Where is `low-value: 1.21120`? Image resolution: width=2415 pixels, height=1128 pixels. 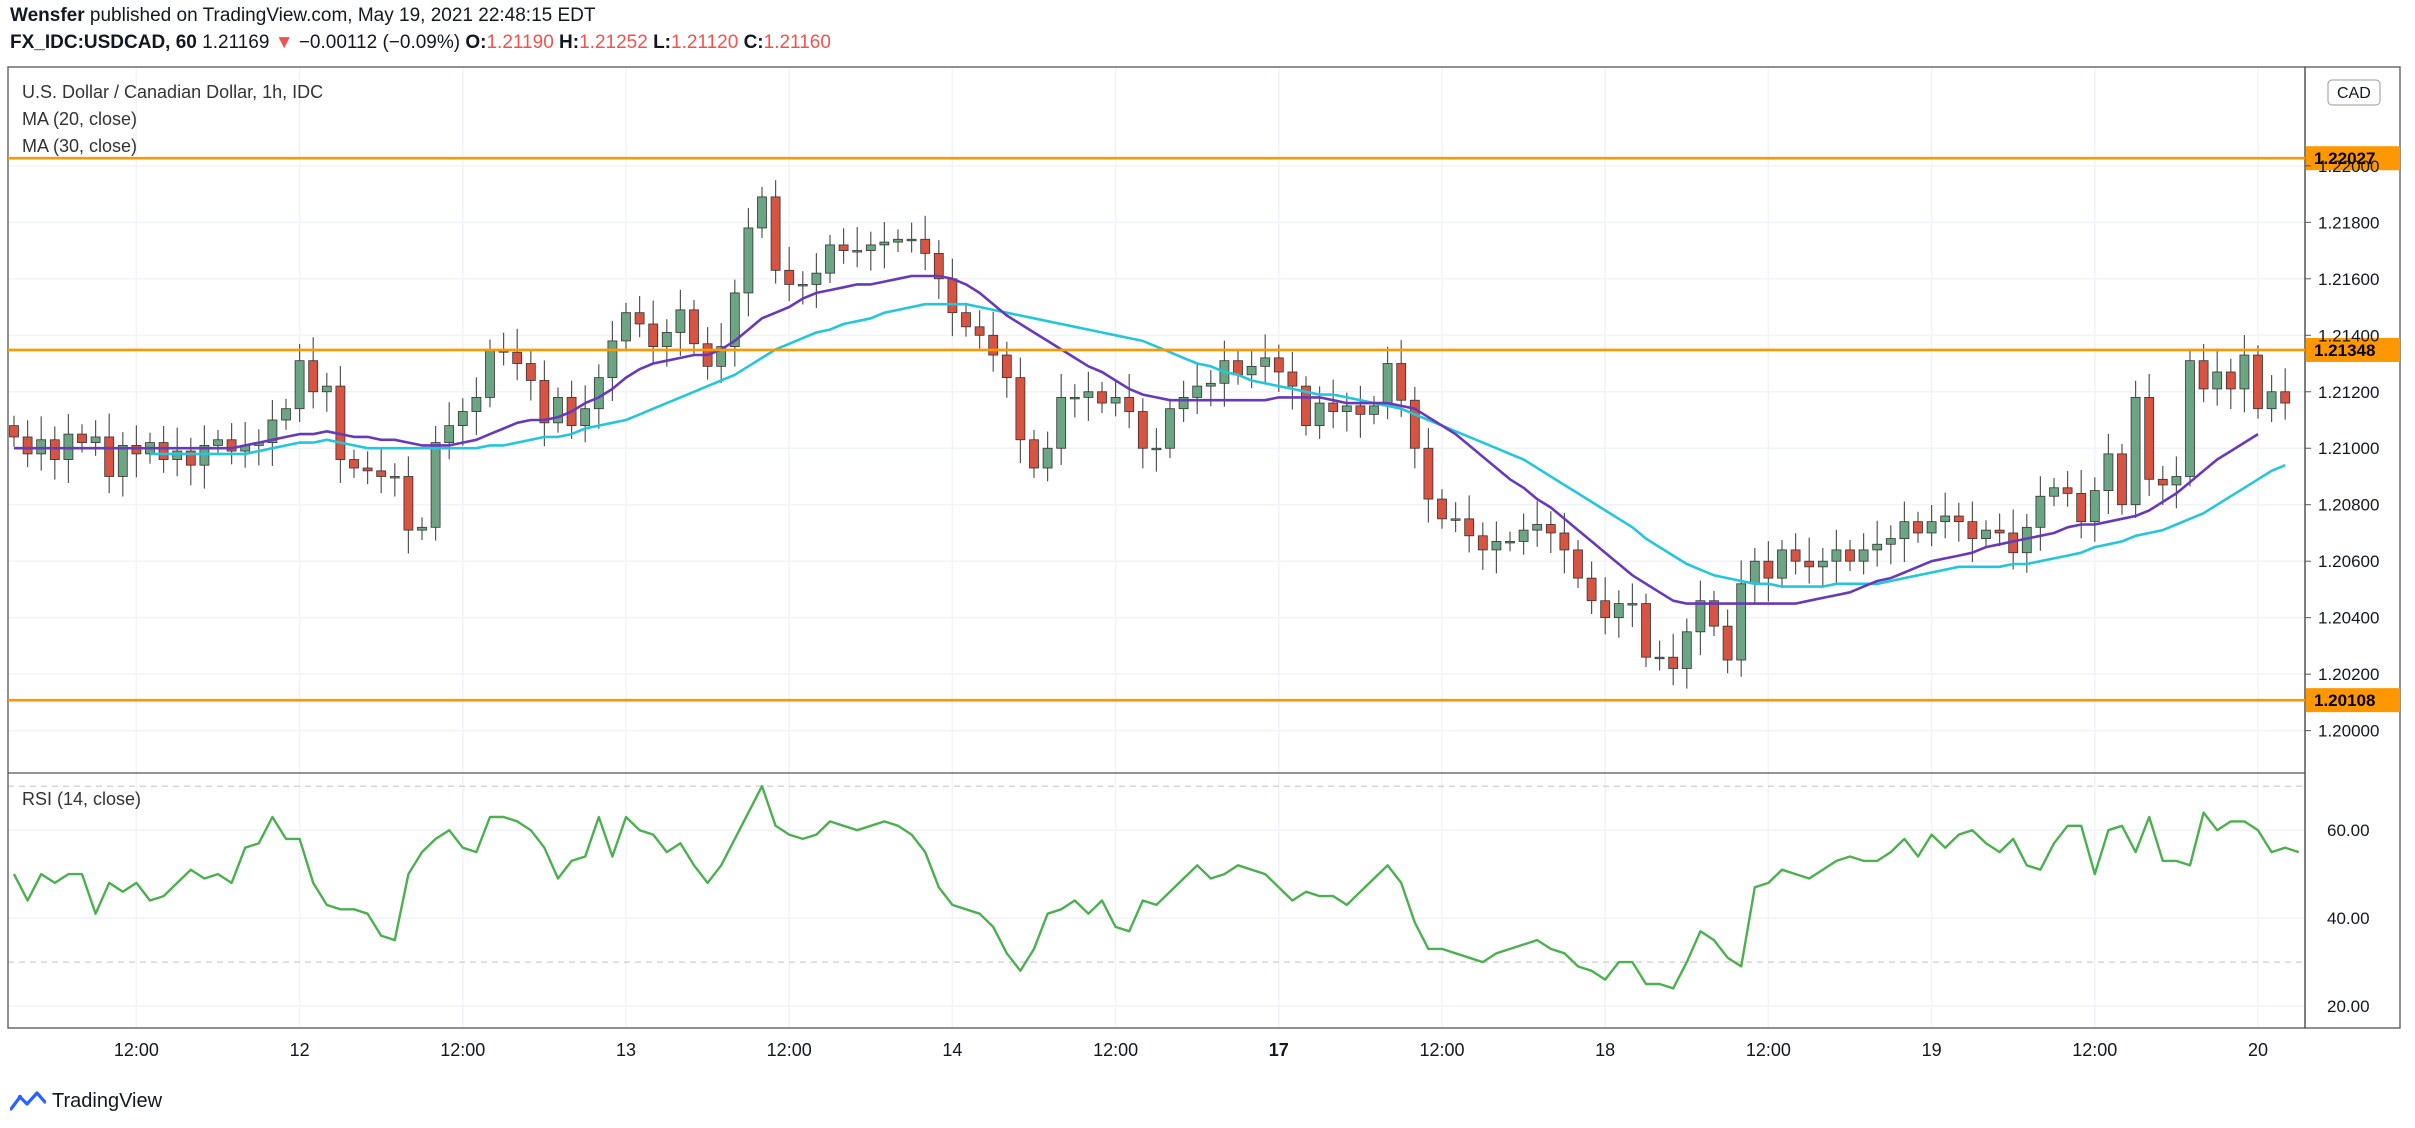 low-value: 1.21120 is located at coordinates (705, 42).